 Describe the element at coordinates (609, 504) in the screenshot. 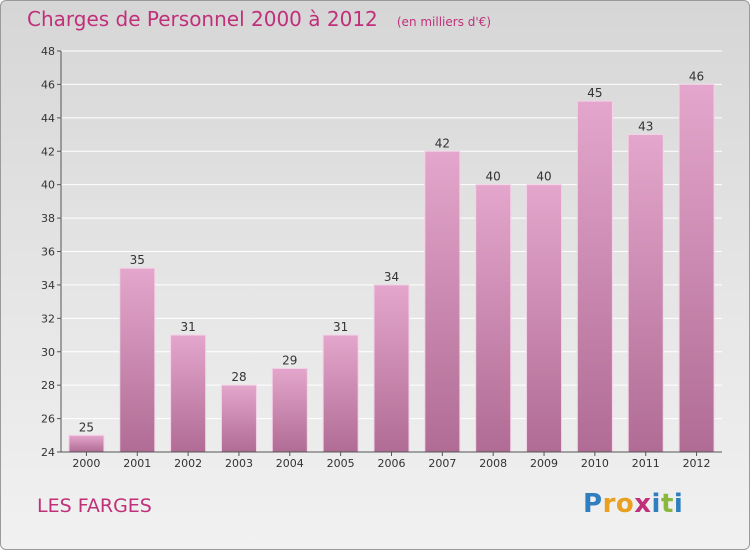

I see `logo-letter: r` at that location.